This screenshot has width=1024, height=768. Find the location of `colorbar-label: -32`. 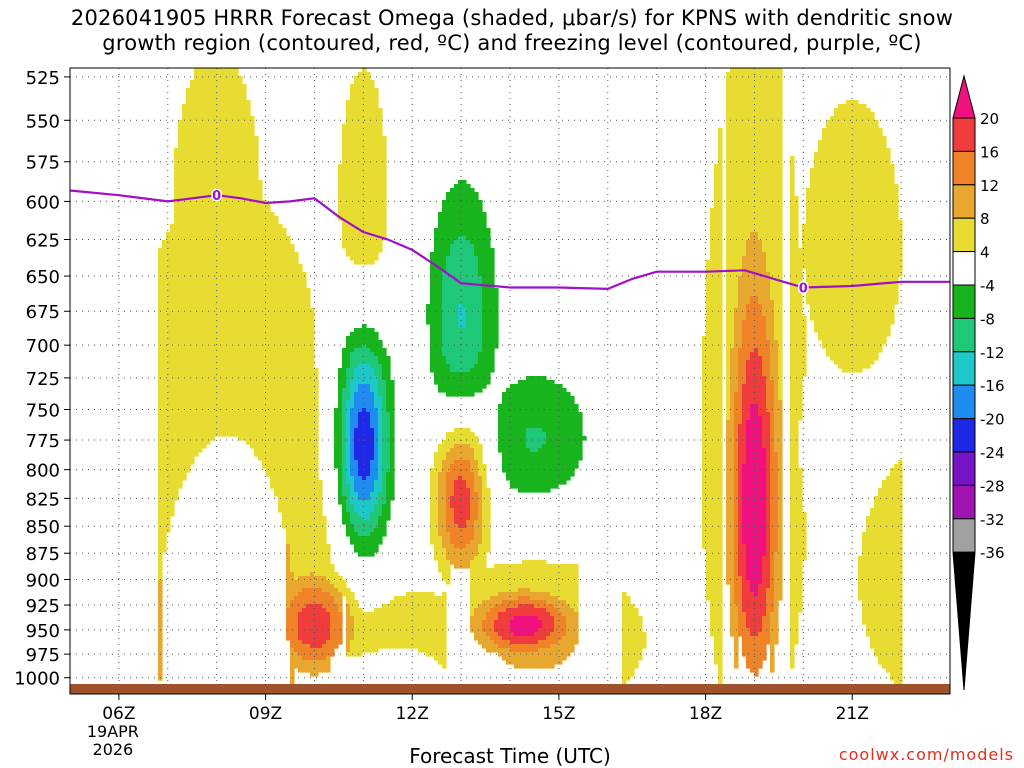

colorbar-label: -32 is located at coordinates (992, 520).